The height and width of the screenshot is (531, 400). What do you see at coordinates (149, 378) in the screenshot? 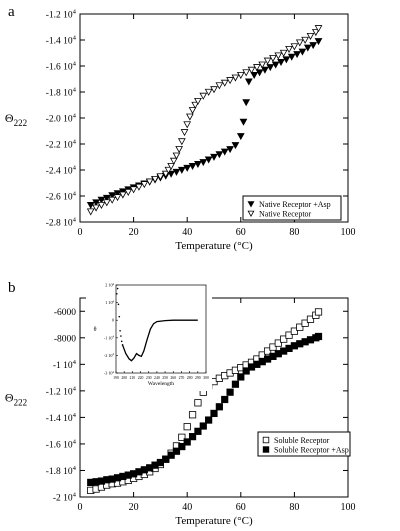
I see `inset-x-tick-label: 230` at bounding box center [149, 378].